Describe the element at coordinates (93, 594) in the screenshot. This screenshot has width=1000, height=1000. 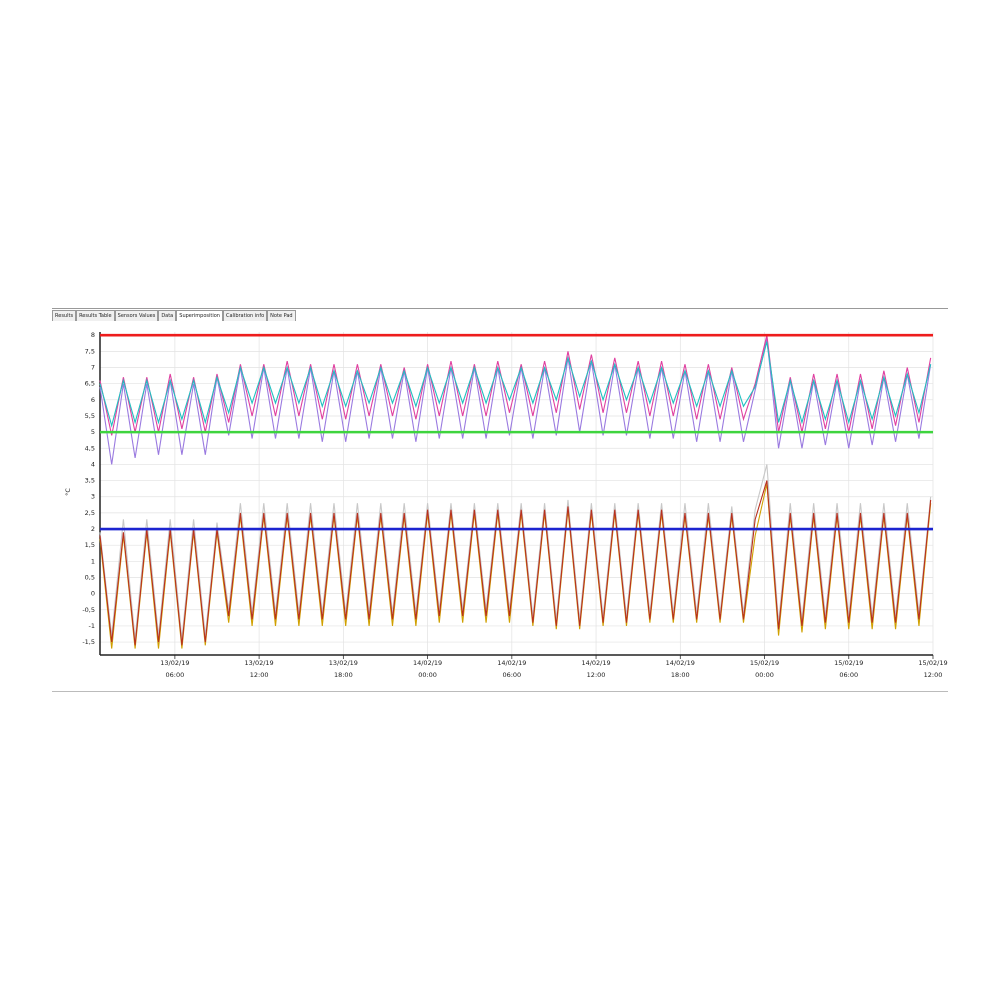
I see `y-tick-label: 0` at that location.